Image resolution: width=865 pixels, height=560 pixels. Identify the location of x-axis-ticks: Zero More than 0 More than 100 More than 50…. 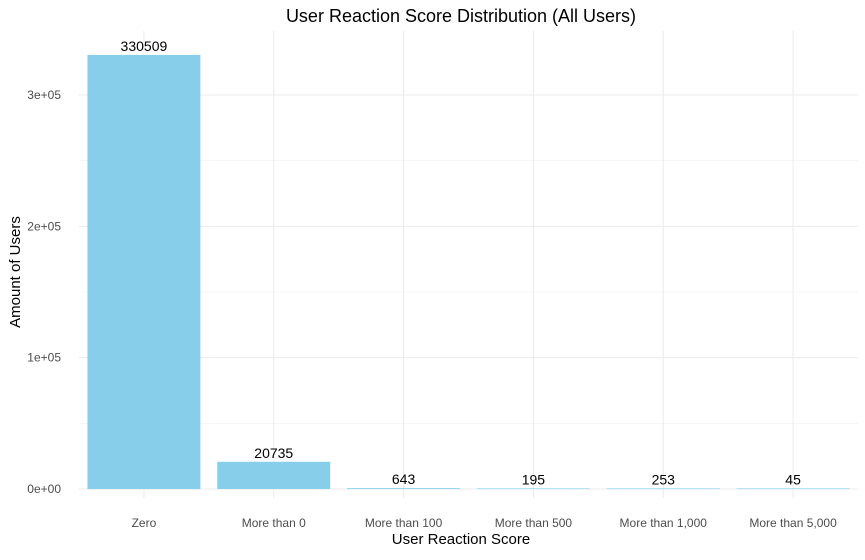
(485, 523).